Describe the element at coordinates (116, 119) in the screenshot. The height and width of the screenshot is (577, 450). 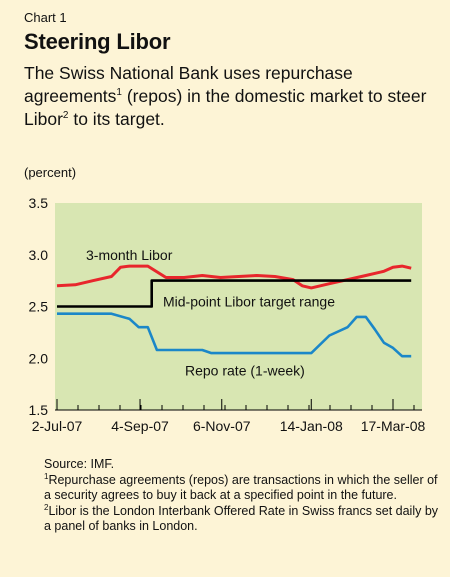
I see `subtitle-text-3: to its target.` at that location.